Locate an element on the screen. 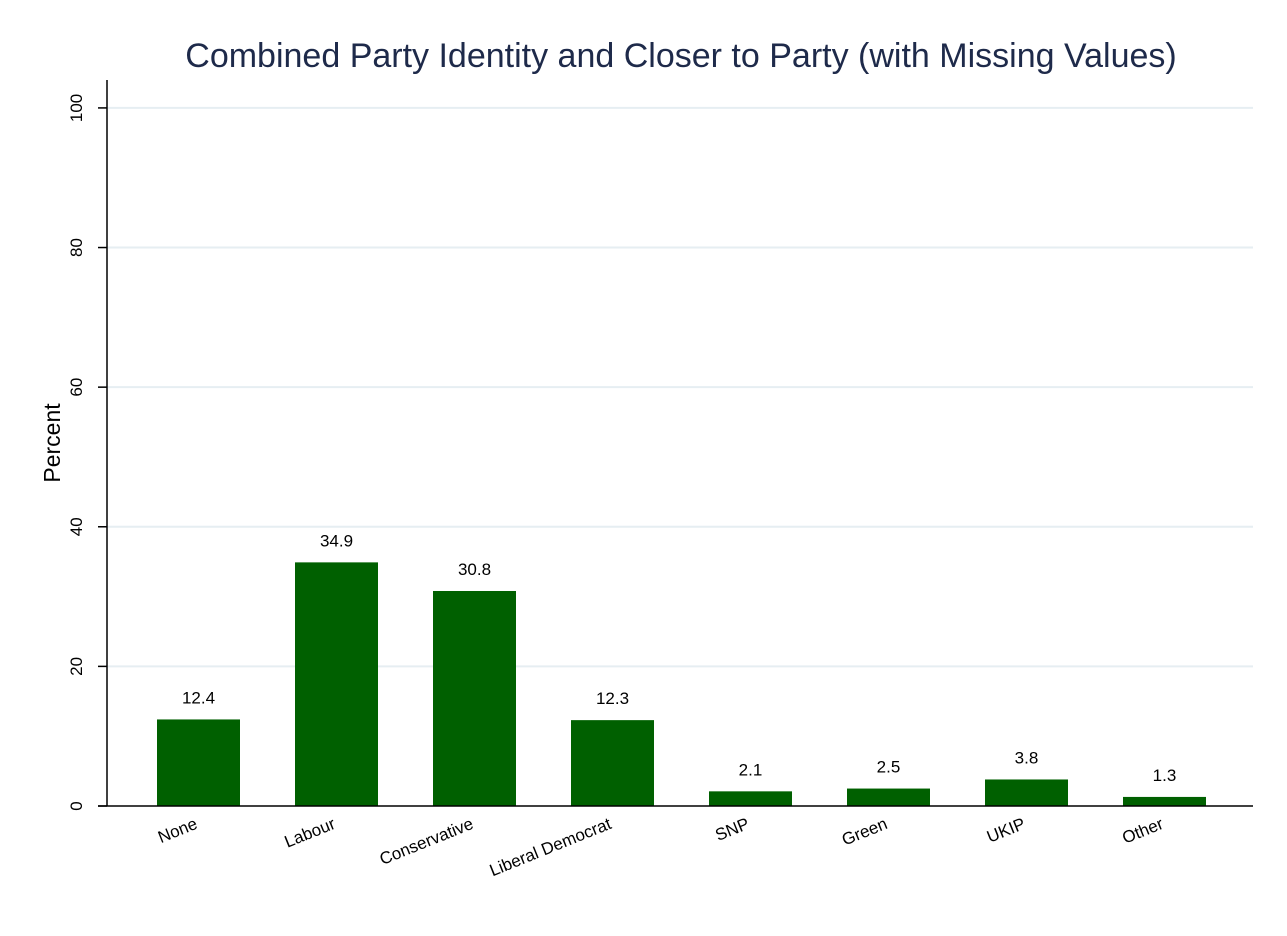 The height and width of the screenshot is (936, 1287). bar-green is located at coordinates (888, 797).